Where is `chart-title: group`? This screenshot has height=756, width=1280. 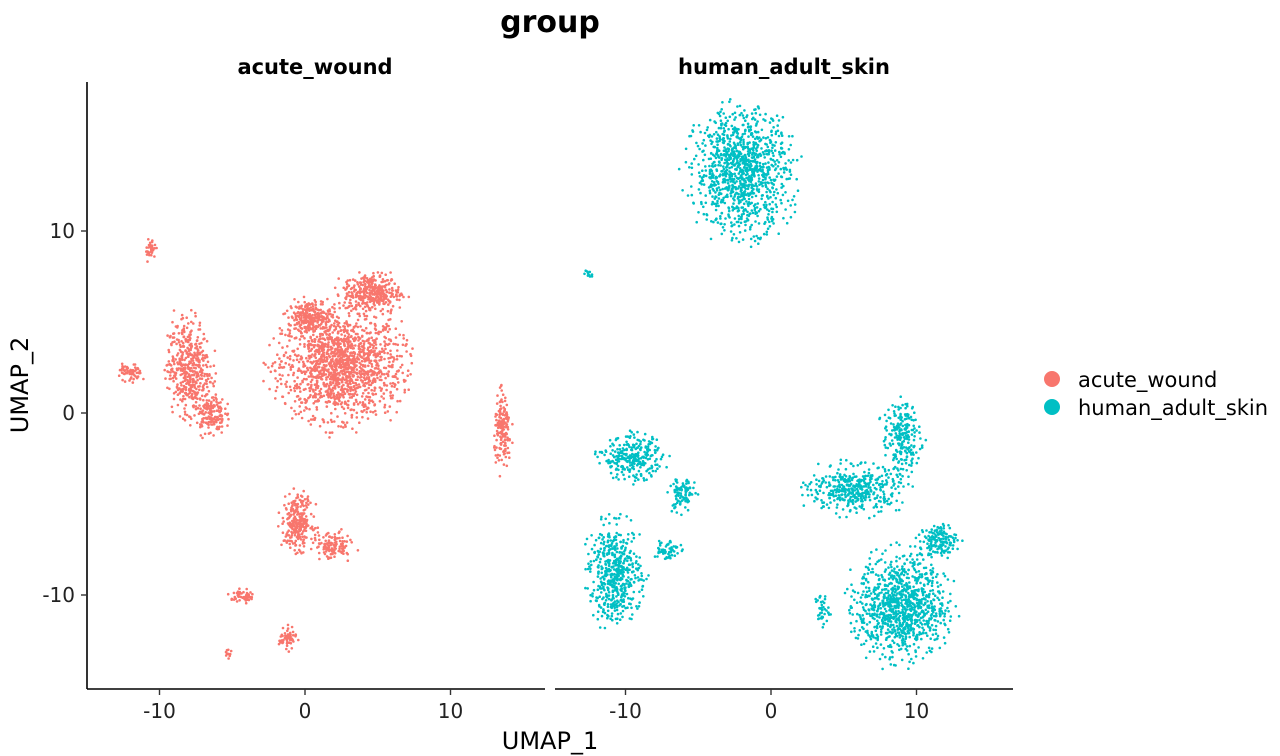
chart-title: group is located at coordinates (550, 22).